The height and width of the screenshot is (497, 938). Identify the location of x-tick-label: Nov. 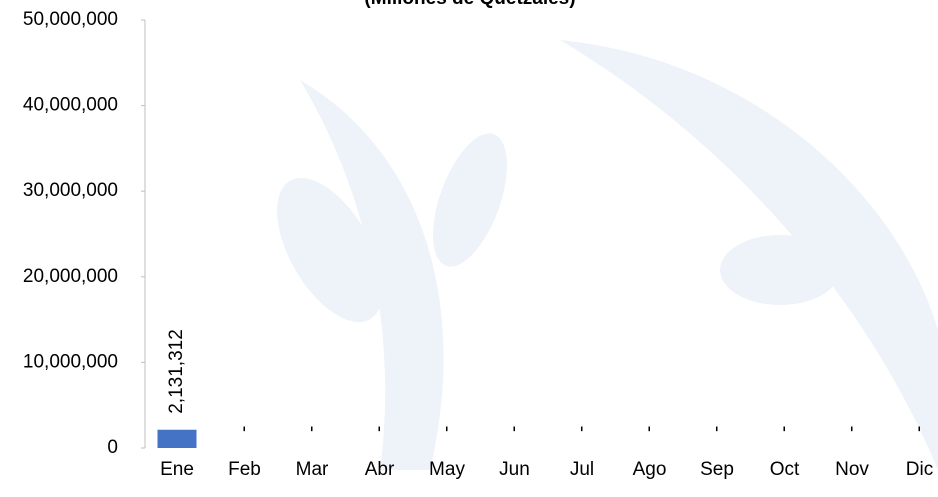
(852, 469).